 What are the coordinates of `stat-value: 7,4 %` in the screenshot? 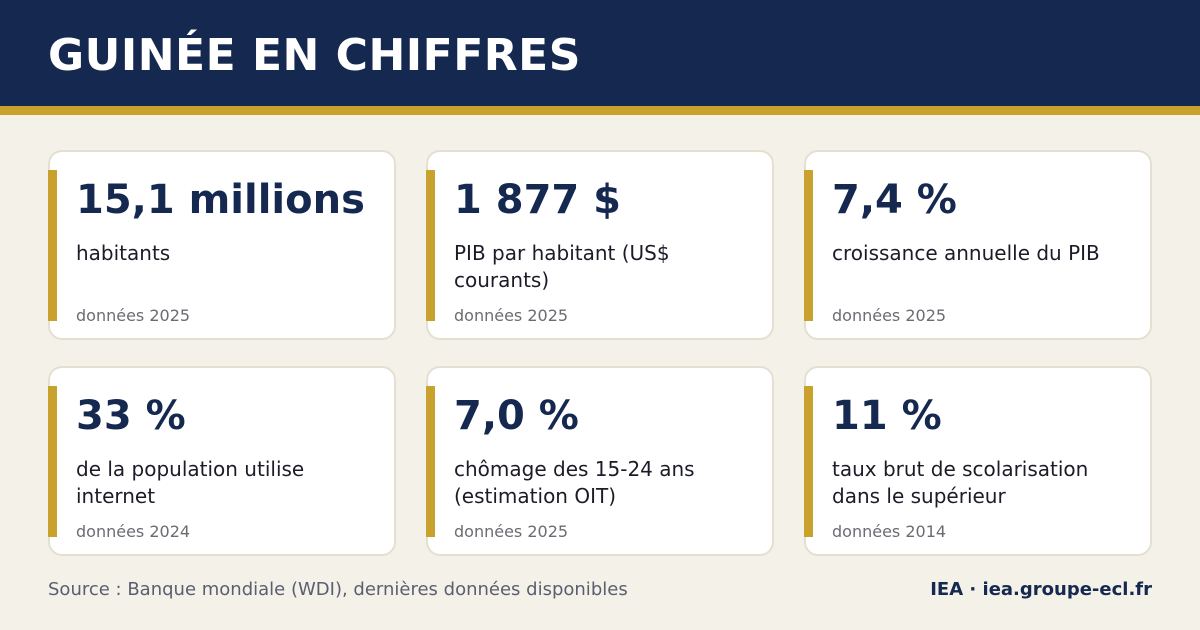 It's located at (894, 200).